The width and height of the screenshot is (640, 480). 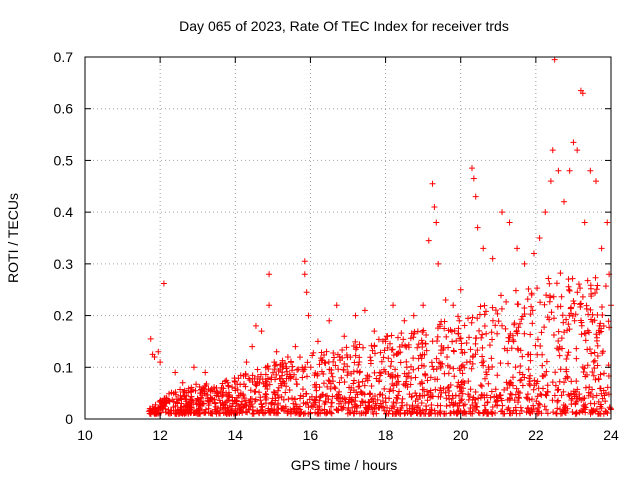 What do you see at coordinates (235, 435) in the screenshot?
I see `x-tick-label: 14` at bounding box center [235, 435].